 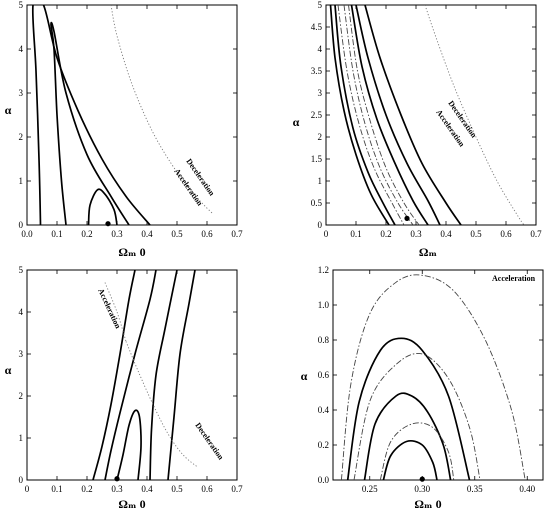 I want to click on x-tick-label: 0.35, so click(x=475, y=489).